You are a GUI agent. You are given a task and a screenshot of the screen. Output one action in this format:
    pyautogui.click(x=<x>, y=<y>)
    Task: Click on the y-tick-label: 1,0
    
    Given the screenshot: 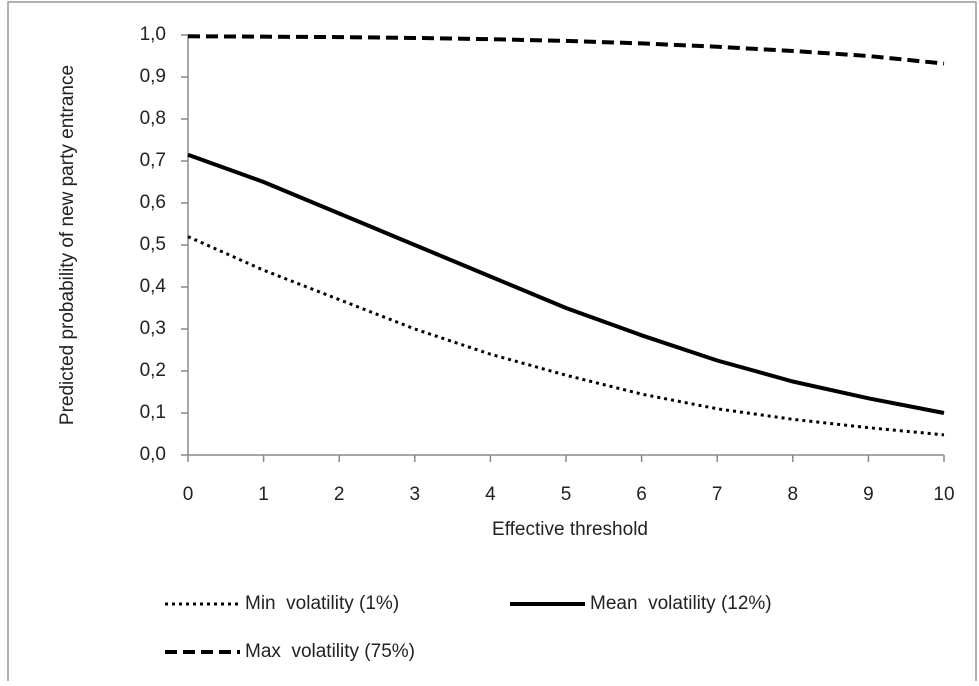 What is the action you would take?
    pyautogui.click(x=153, y=34)
    